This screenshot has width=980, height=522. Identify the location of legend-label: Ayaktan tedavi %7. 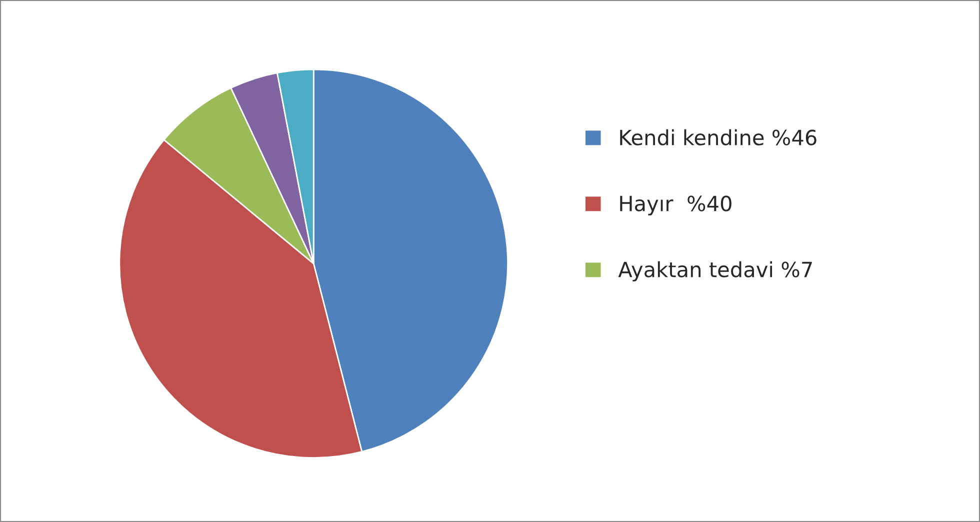
(715, 271).